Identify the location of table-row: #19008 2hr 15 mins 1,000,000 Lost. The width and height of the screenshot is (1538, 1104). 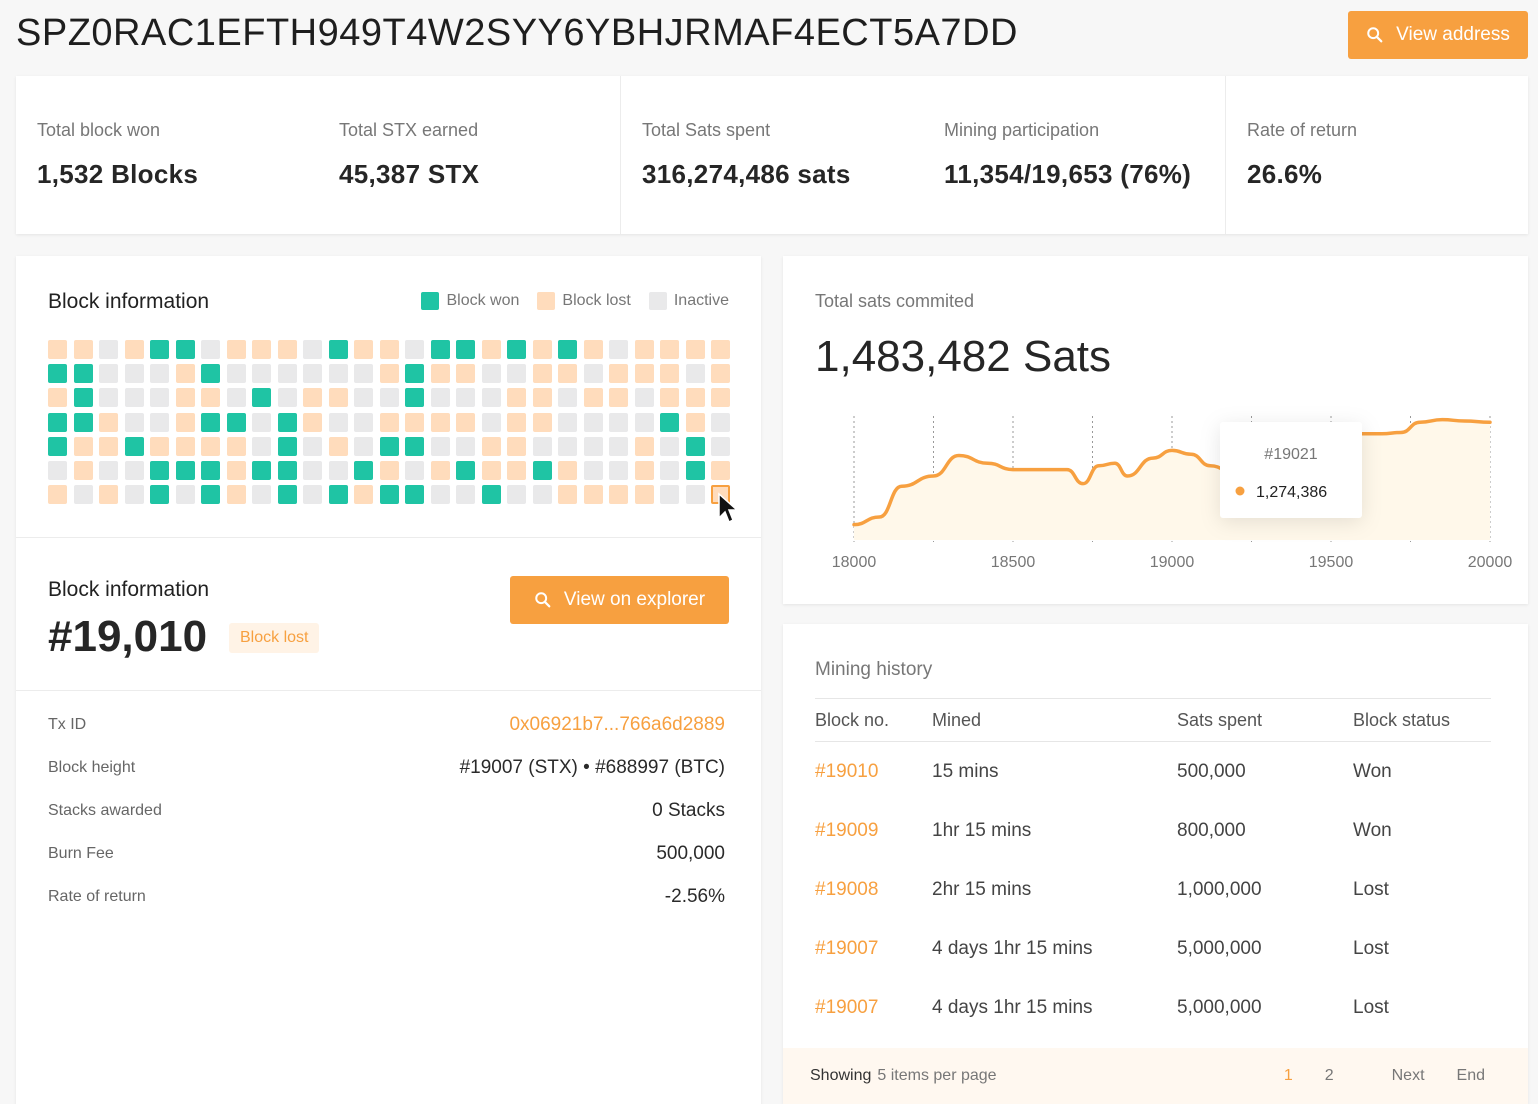
(1153, 889).